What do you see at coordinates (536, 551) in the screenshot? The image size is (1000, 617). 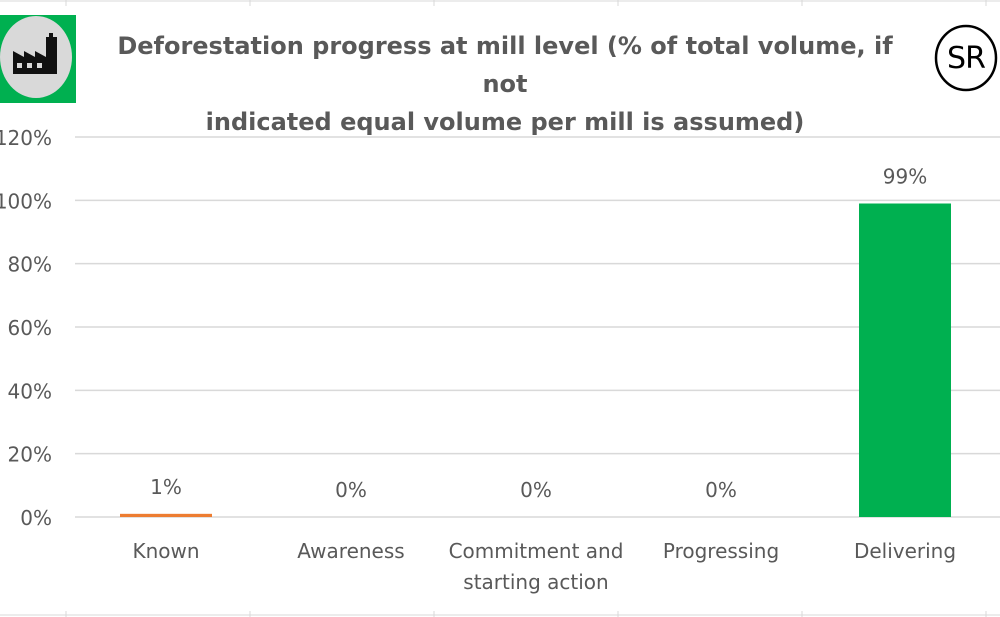 I see `x-category-label: Commitment and` at bounding box center [536, 551].